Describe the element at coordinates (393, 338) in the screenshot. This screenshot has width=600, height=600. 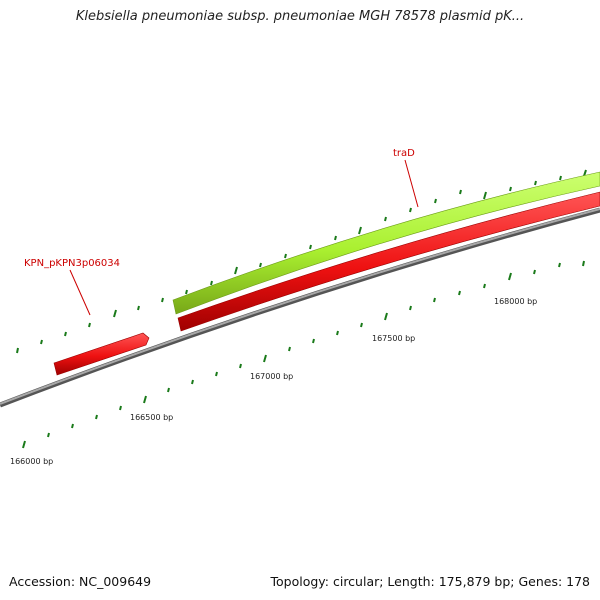
I see `bp-label: 167500 bp` at that location.